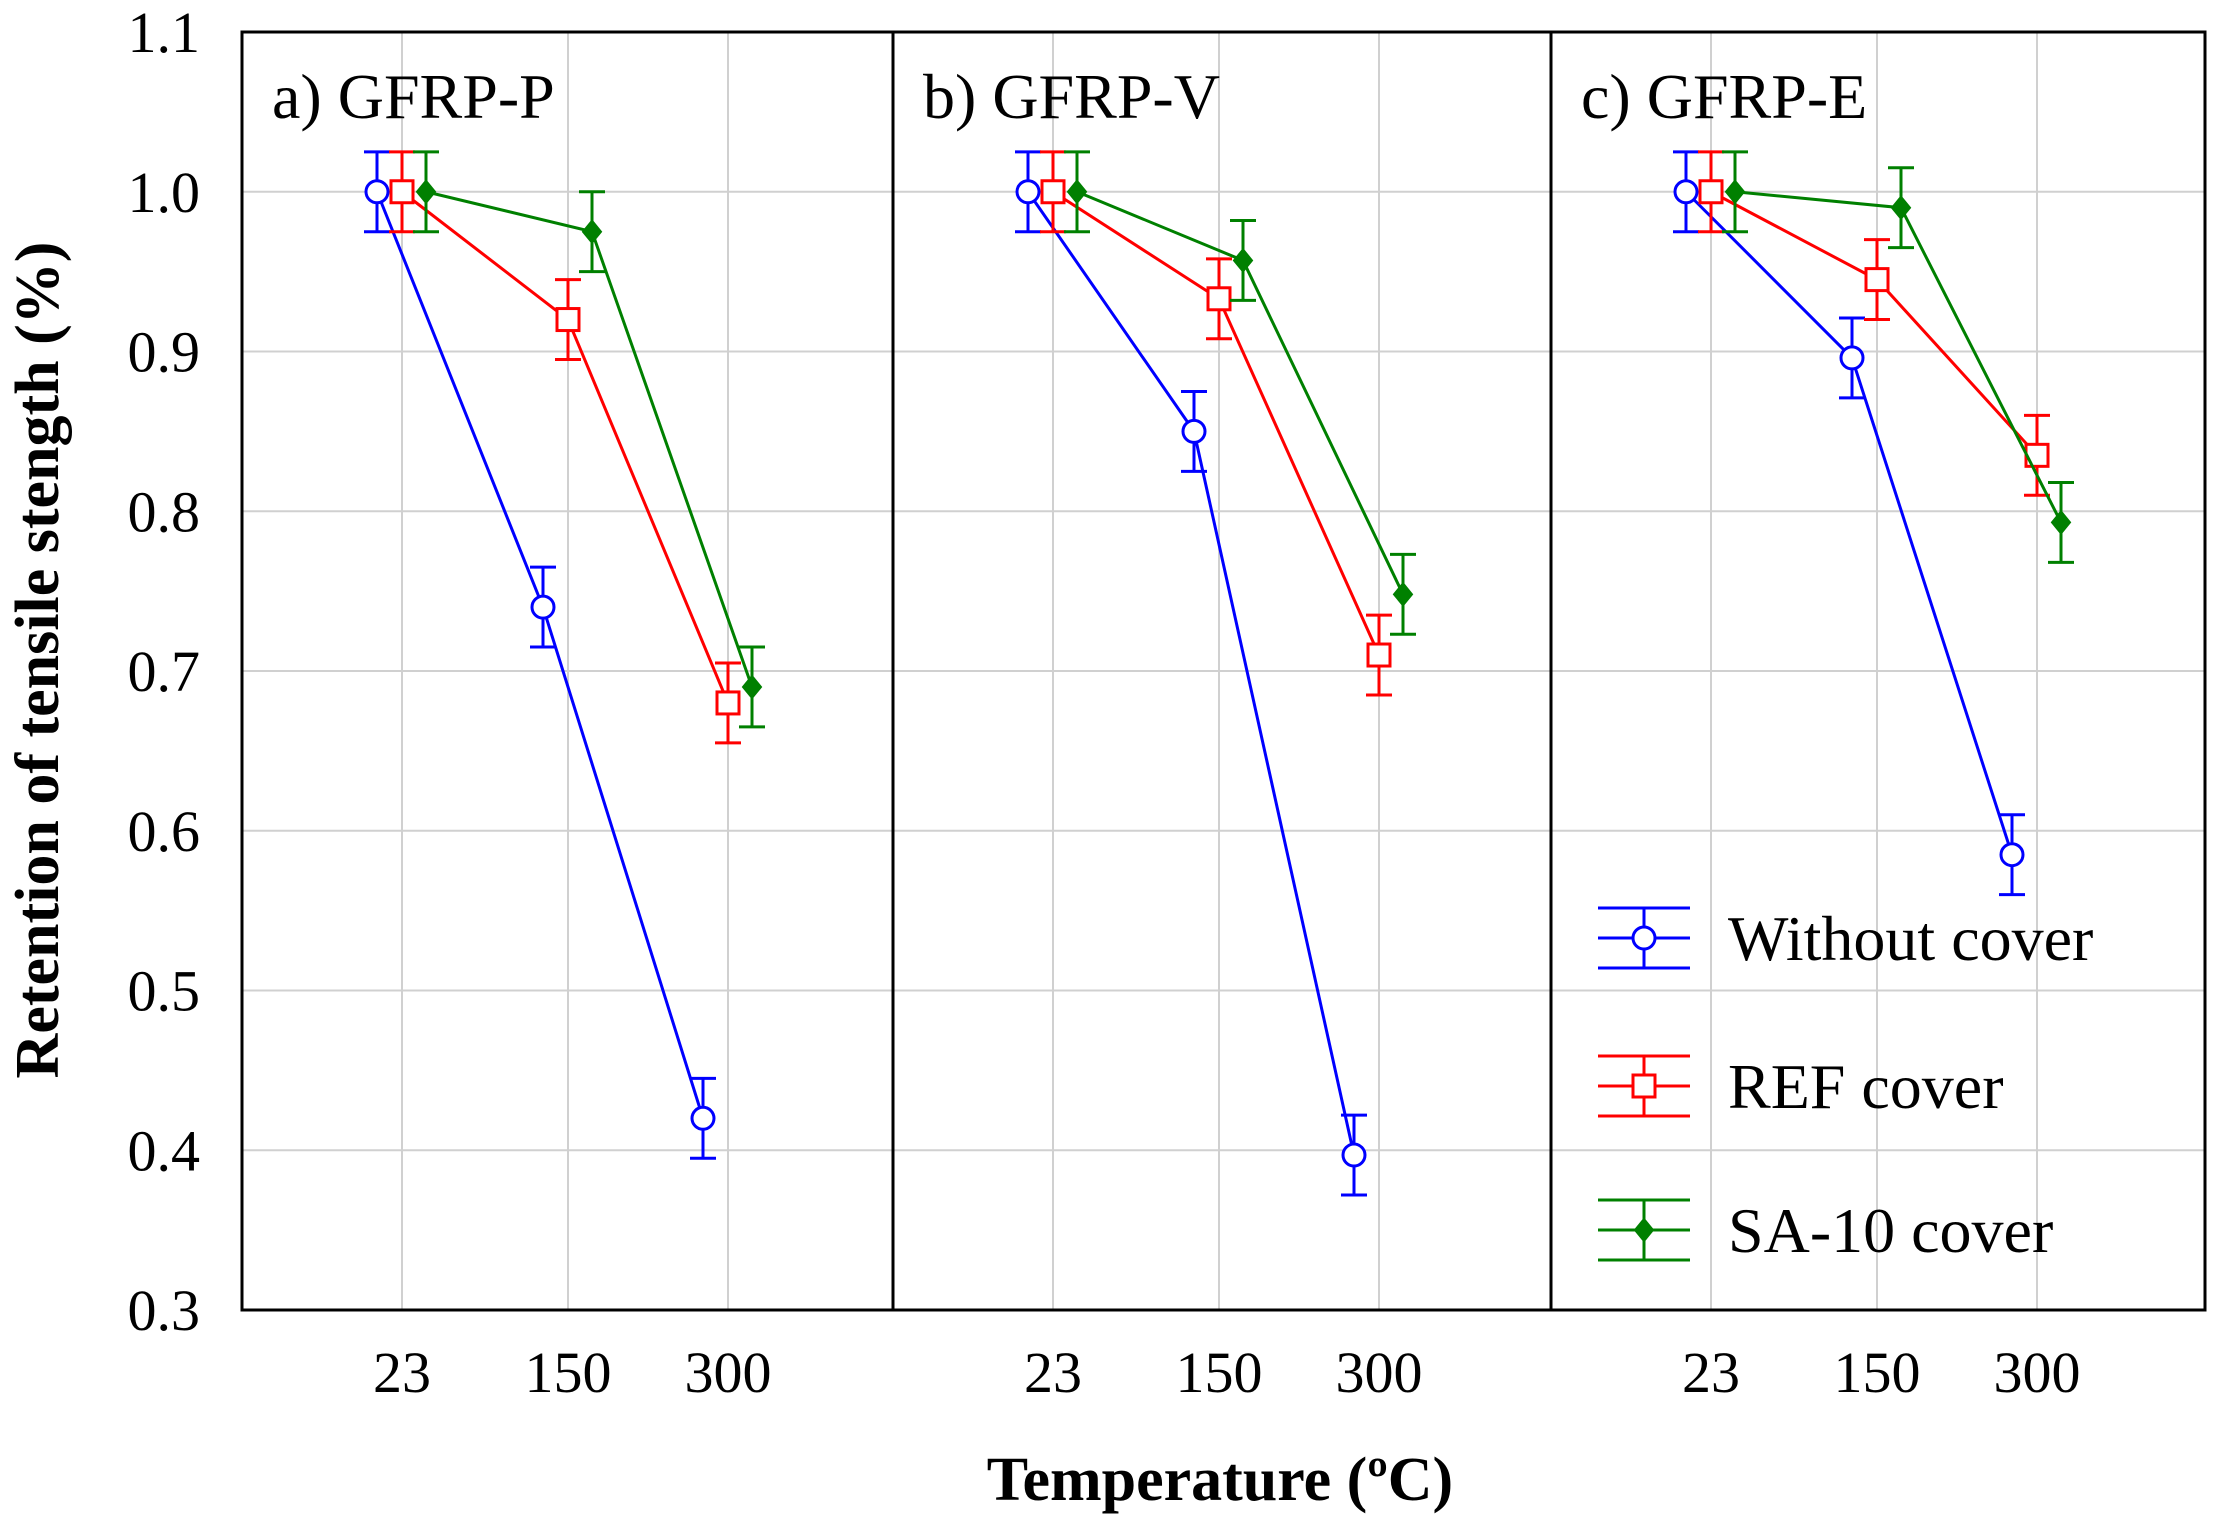 The width and height of the screenshot is (2220, 1538). I want to click on y-tick-label: 0.5, so click(164, 991).